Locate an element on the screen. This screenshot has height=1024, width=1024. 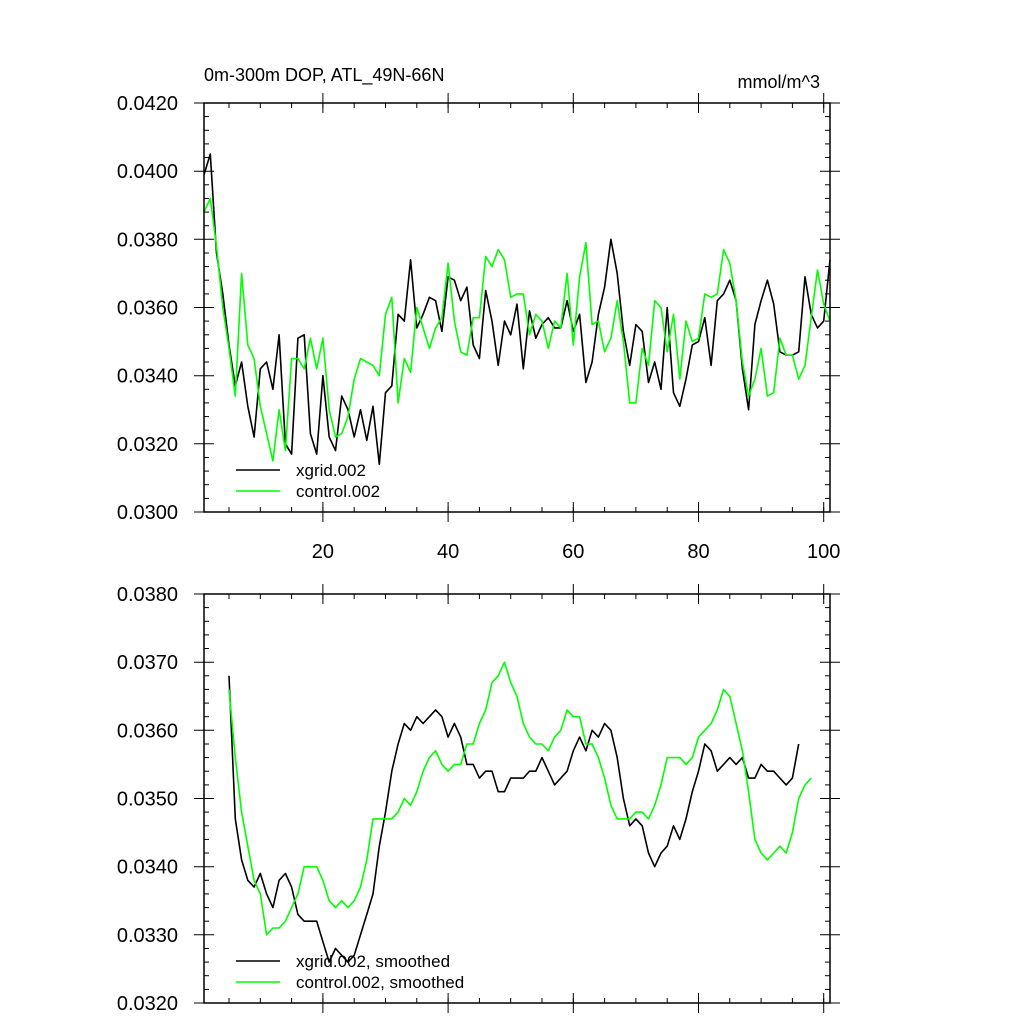
y-tick-label: 0.0370 is located at coordinates (147, 663).